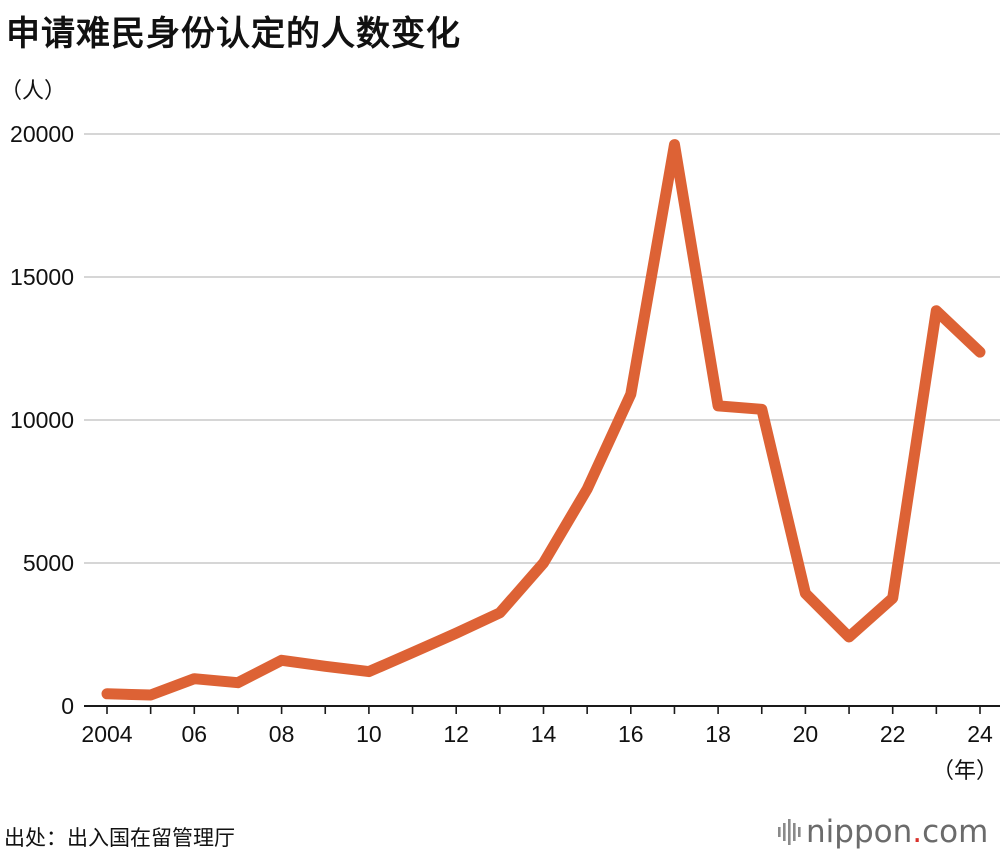 This screenshot has width=1000, height=856. I want to click on x-axis-unit: （年）, so click(965, 771).